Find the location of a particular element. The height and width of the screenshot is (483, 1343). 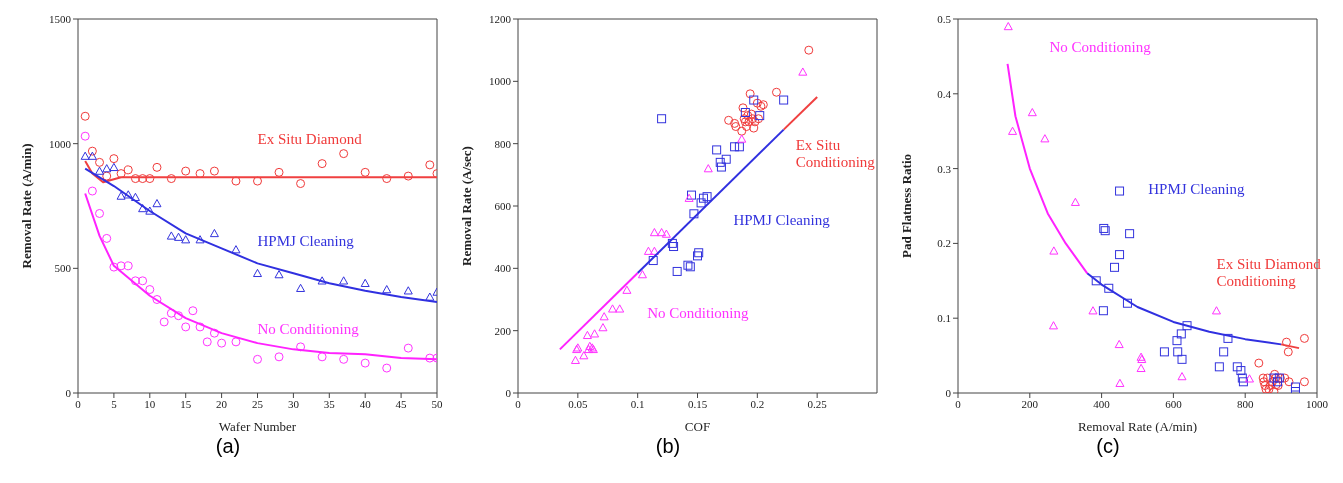

series-label: No Conditioning is located at coordinates (308, 329).